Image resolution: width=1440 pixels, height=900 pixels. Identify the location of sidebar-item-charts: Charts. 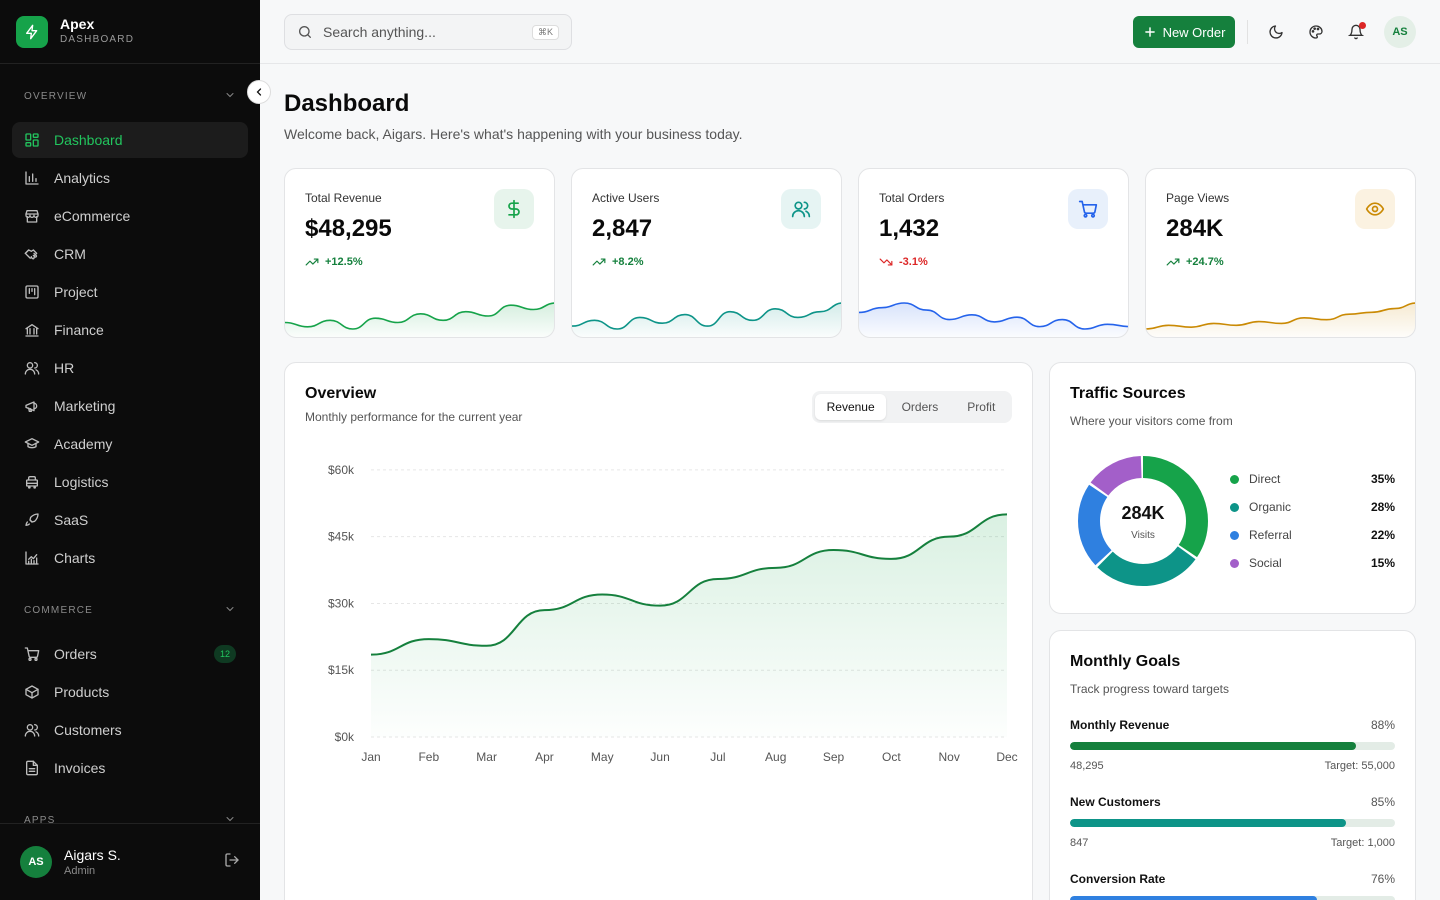
(130, 558).